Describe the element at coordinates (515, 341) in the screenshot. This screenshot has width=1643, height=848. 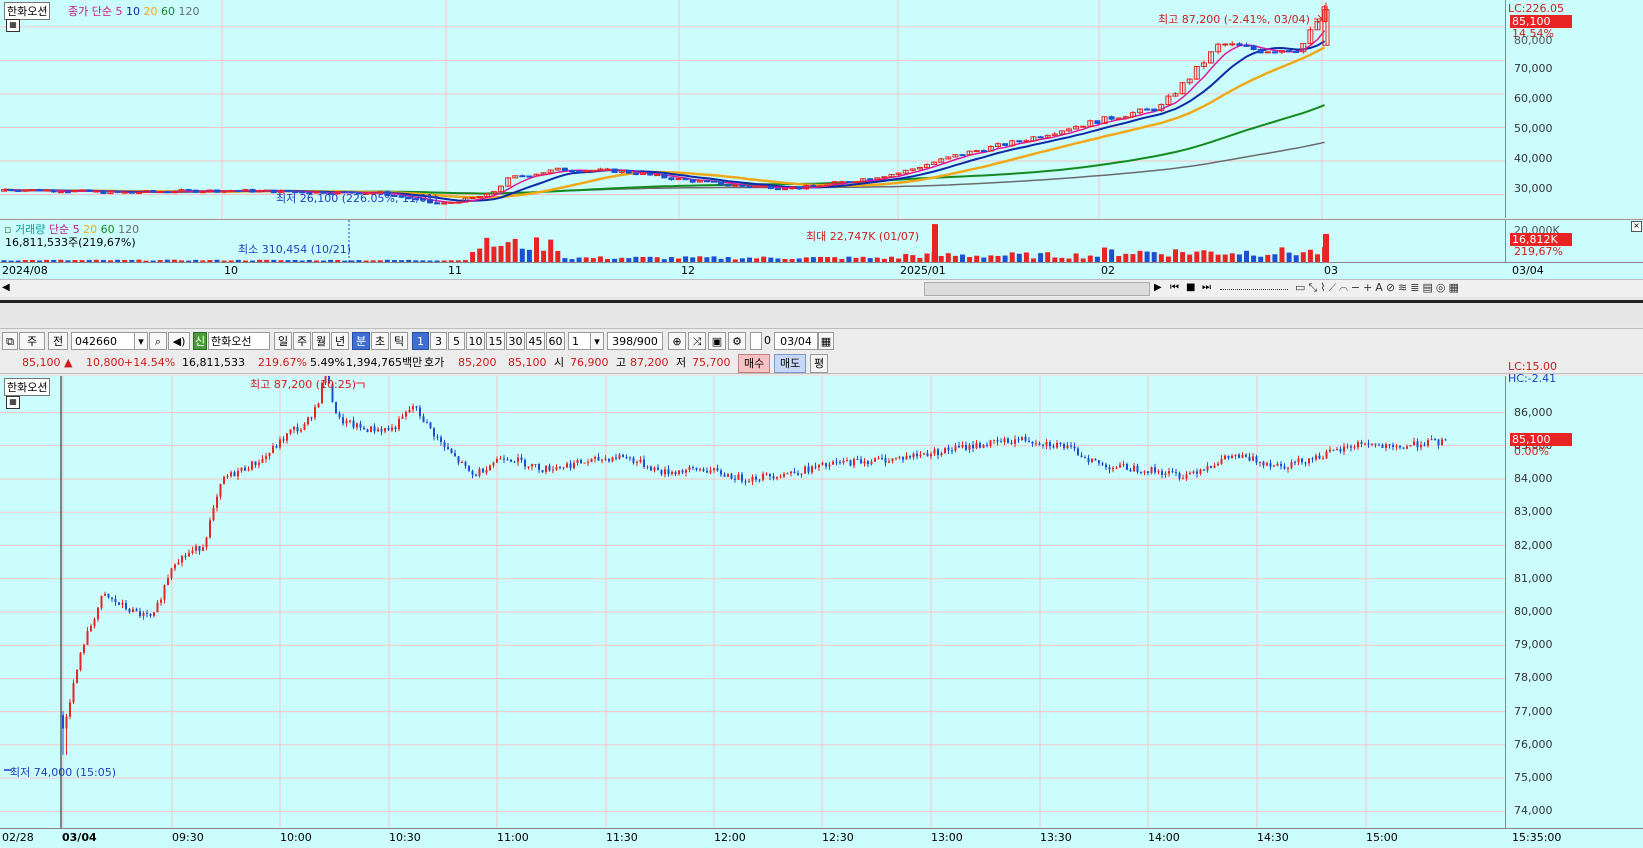
I see `interval-30: 30` at that location.